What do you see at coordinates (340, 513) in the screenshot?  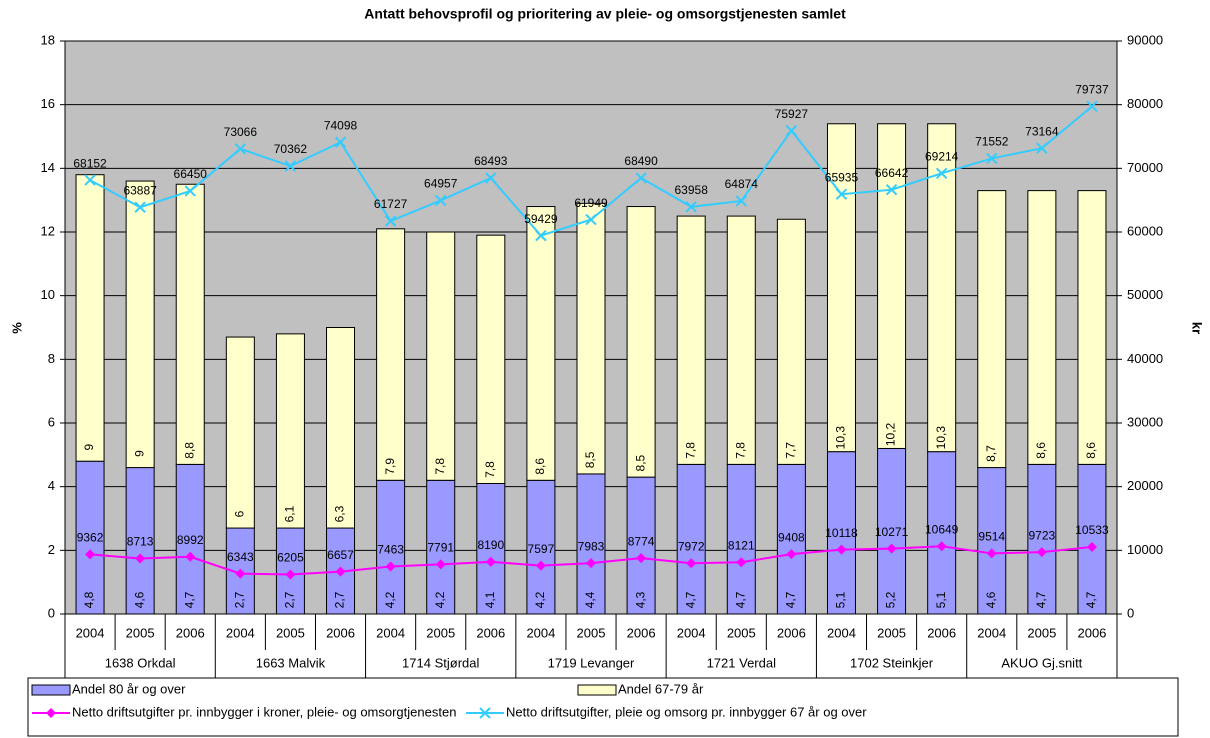 I see `bar-value-label: 6,3` at bounding box center [340, 513].